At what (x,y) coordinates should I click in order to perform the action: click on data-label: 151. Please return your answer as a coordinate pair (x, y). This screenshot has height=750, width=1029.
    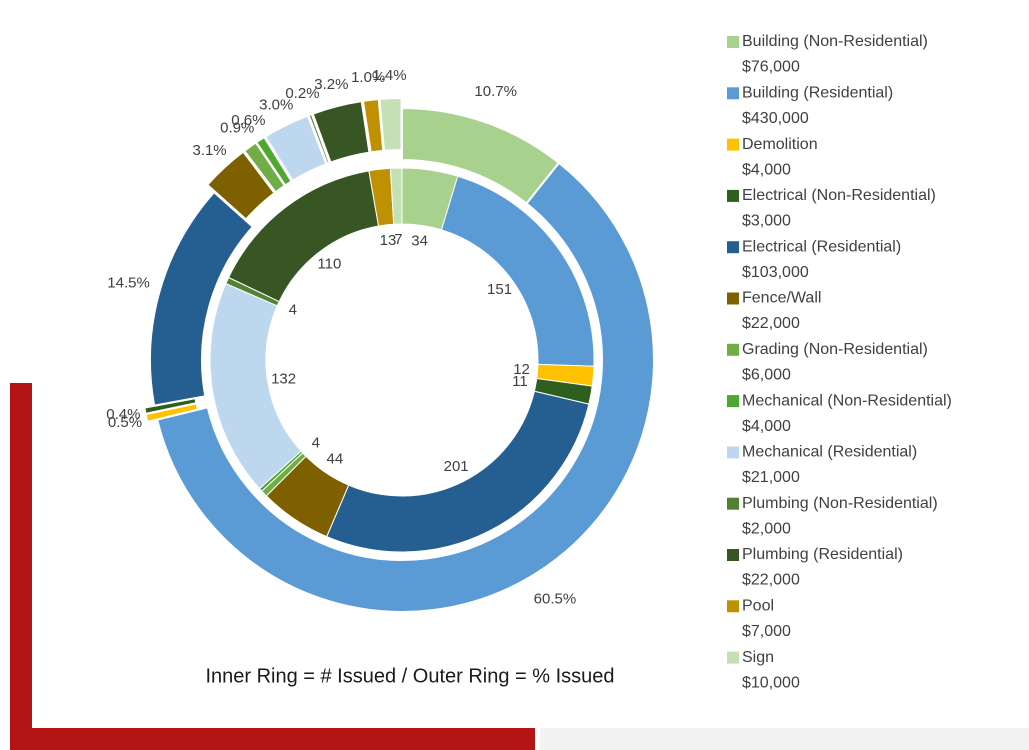
    Looking at the image, I should click on (499, 289).